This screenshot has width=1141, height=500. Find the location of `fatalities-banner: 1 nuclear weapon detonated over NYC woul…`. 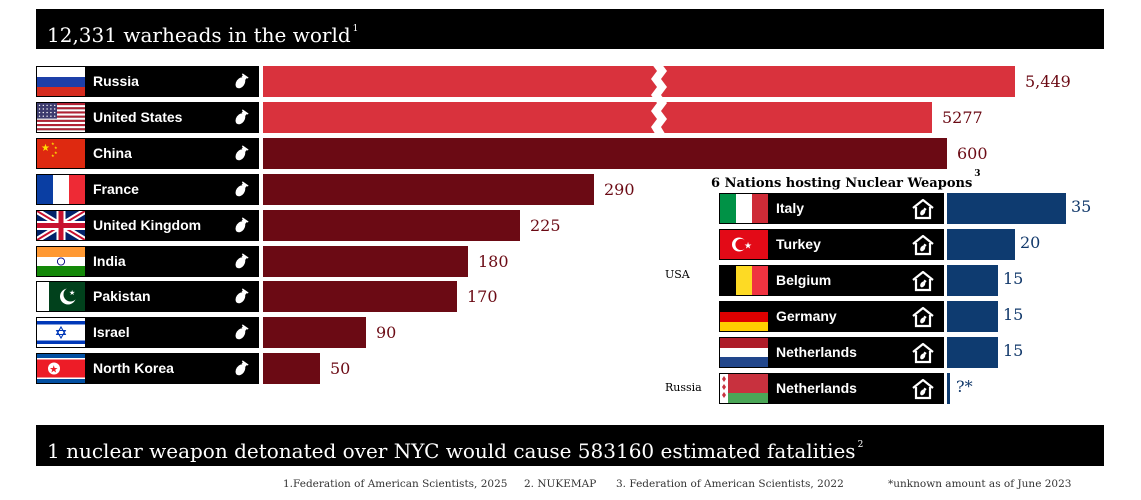

fatalities-banner: 1 nuclear weapon detonated over NYC woul… is located at coordinates (570, 445).